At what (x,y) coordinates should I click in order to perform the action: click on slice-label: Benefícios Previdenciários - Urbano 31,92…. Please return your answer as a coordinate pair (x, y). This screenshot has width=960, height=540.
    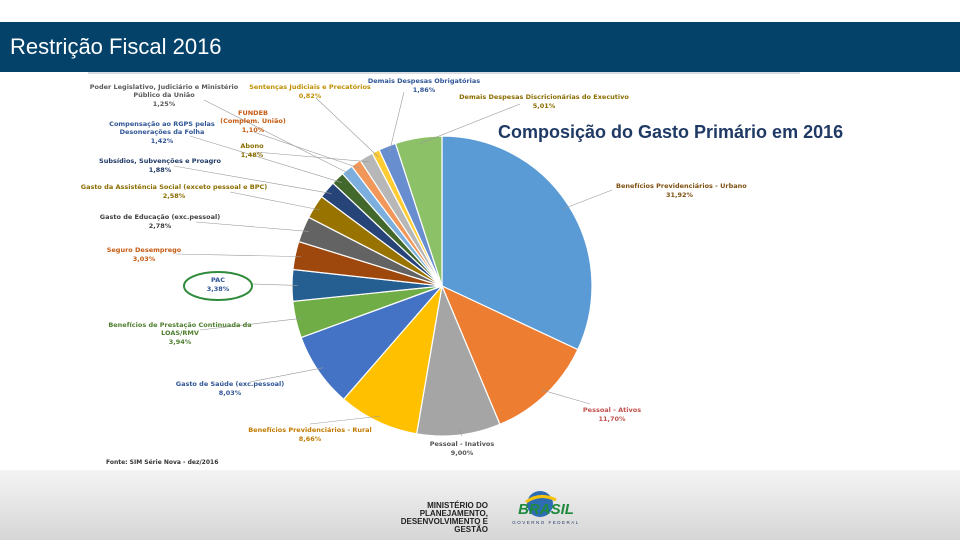
    Looking at the image, I should click on (681, 190).